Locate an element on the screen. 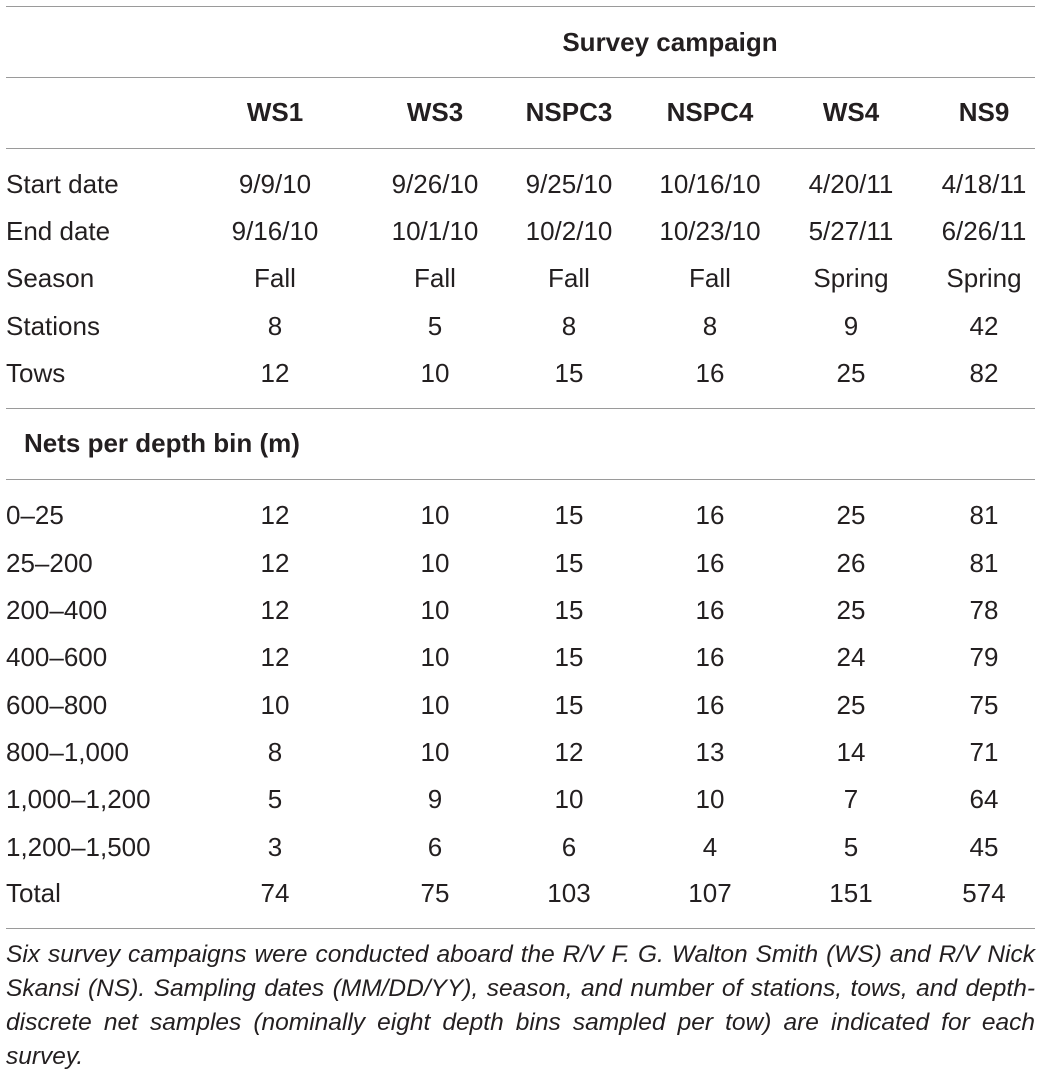 This screenshot has width=1041, height=1090. top-rule is located at coordinates (520, 6).